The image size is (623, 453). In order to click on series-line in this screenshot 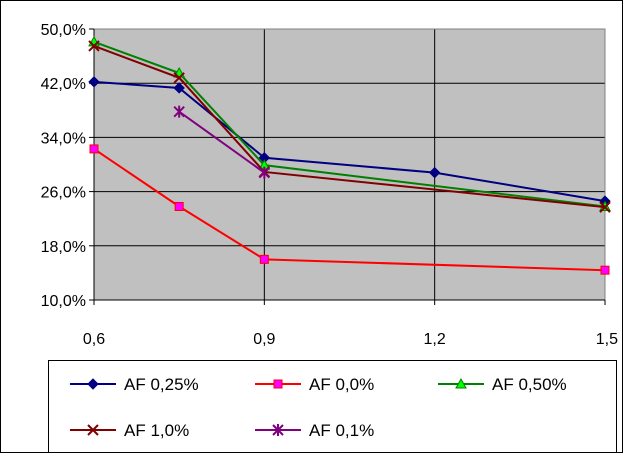, I will do `click(221, 142)`.